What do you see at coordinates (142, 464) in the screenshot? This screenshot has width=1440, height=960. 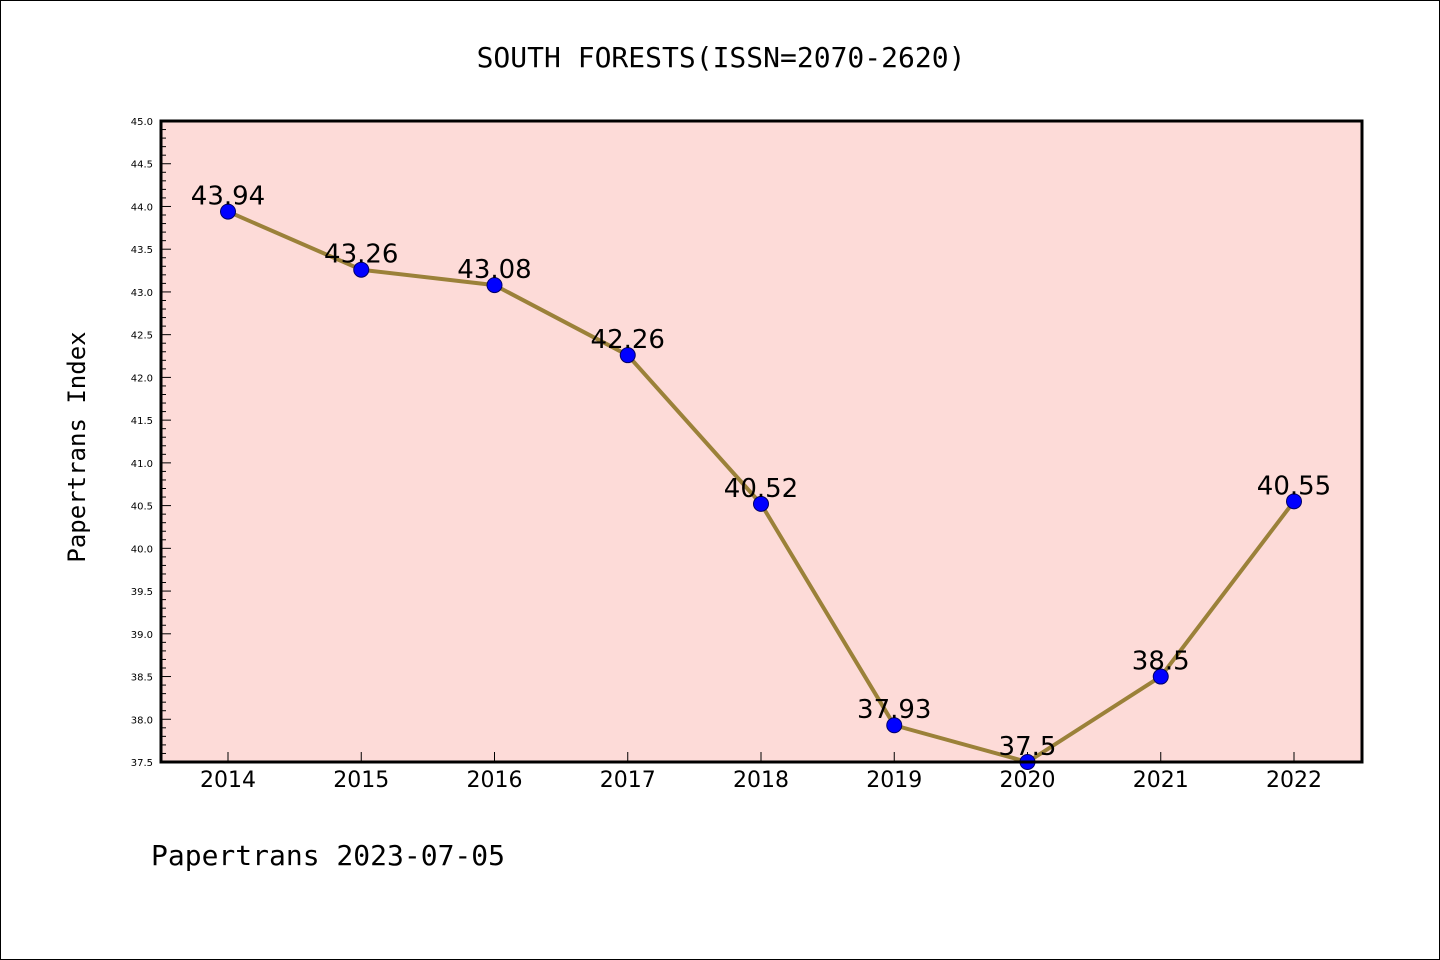 I see `y-tick-label: 41.0` at bounding box center [142, 464].